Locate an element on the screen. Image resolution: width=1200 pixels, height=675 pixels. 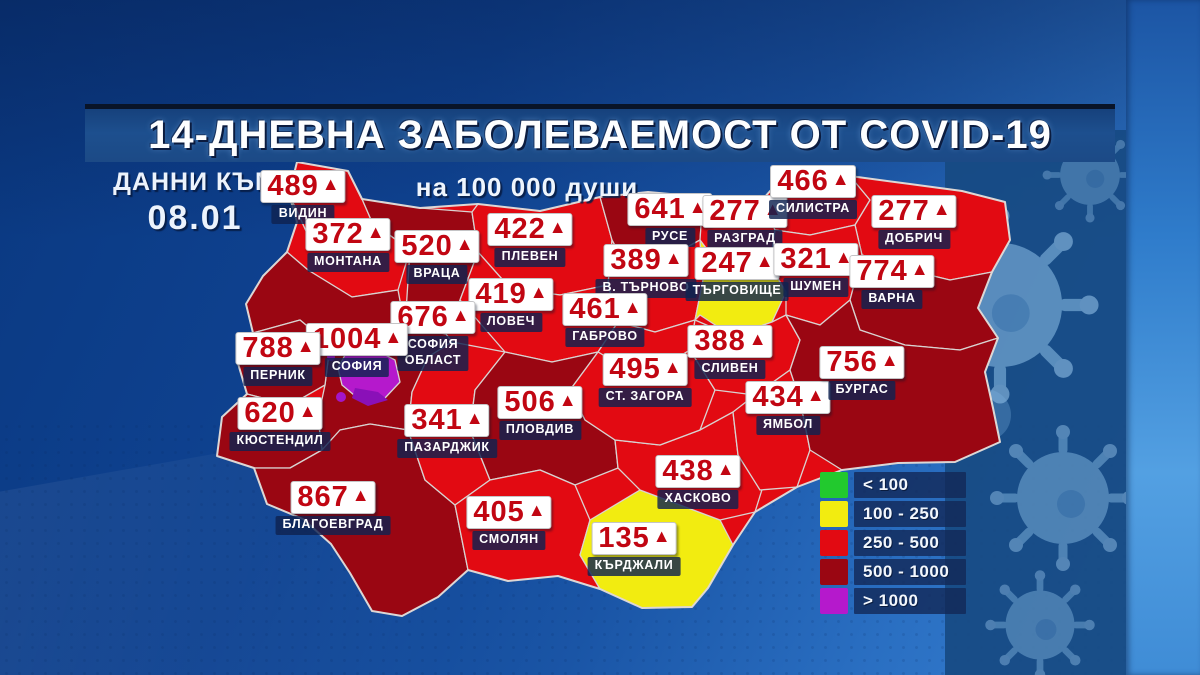
data-as-of-note: ДАННИ КЪМ 08.01 is located at coordinates (195, 203).